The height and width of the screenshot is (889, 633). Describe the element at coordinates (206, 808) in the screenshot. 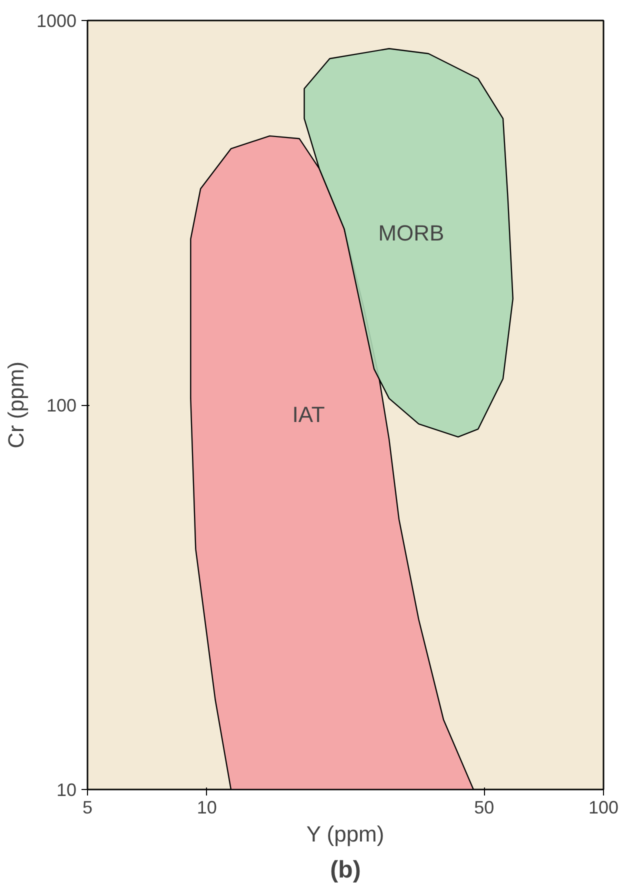

I see `x-tick-label: 10` at that location.